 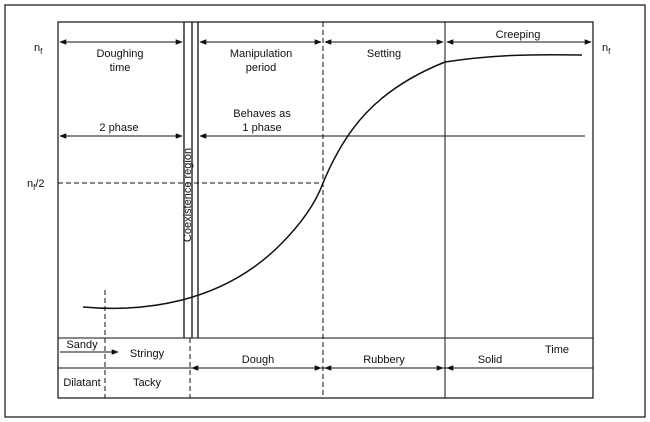 I want to click on sandy-label: Sandy, so click(x=82, y=345).